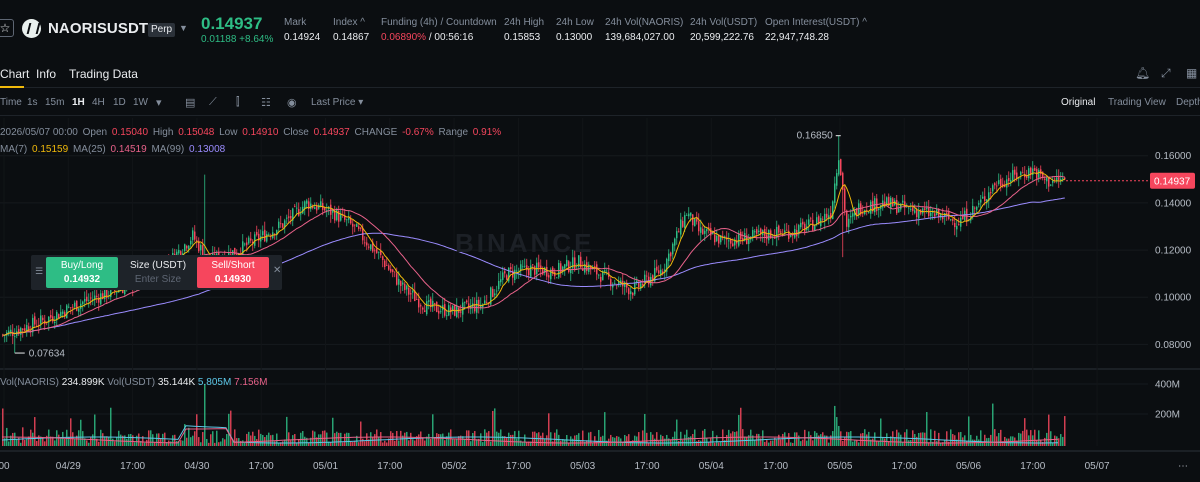  What do you see at coordinates (78, 102) in the screenshot?
I see `interval-1h: 1H` at bounding box center [78, 102].